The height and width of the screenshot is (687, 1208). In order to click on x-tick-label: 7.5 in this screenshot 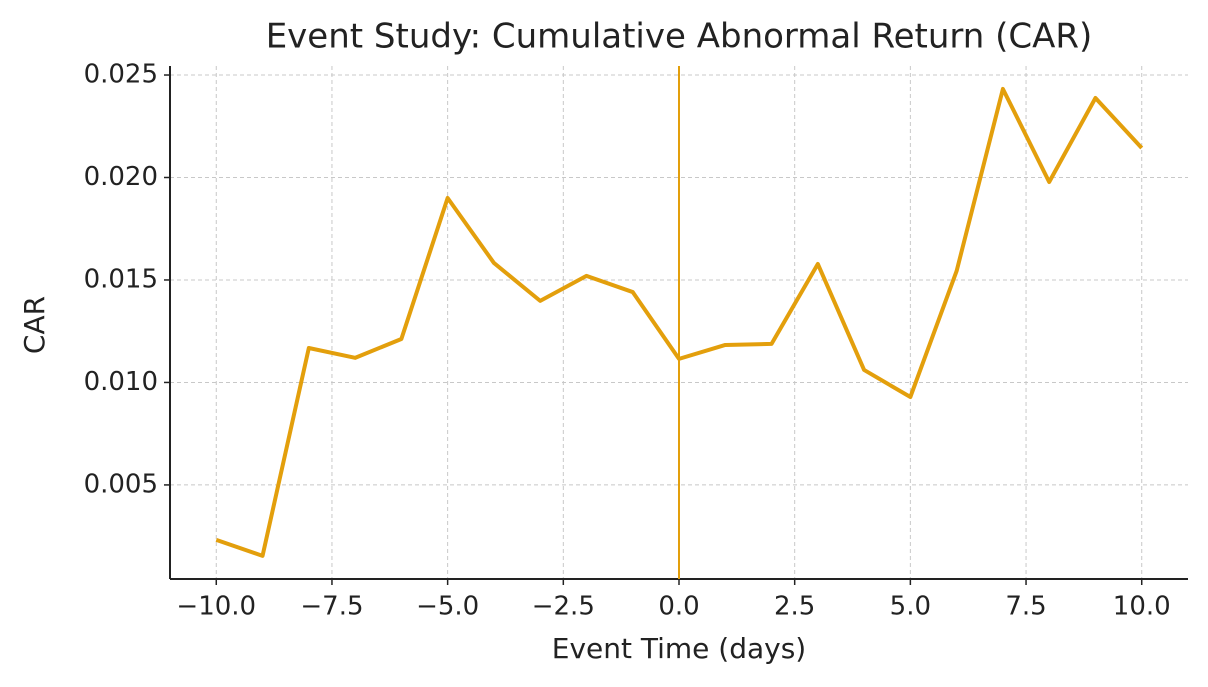, I will do `click(1025, 607)`.